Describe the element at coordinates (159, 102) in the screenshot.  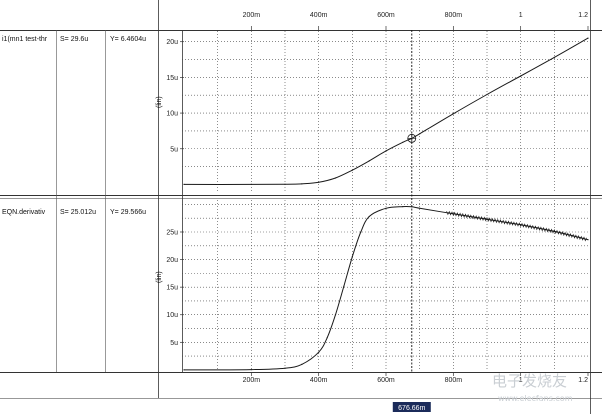
I see `top-y-axis-label: (lin)` at that location.